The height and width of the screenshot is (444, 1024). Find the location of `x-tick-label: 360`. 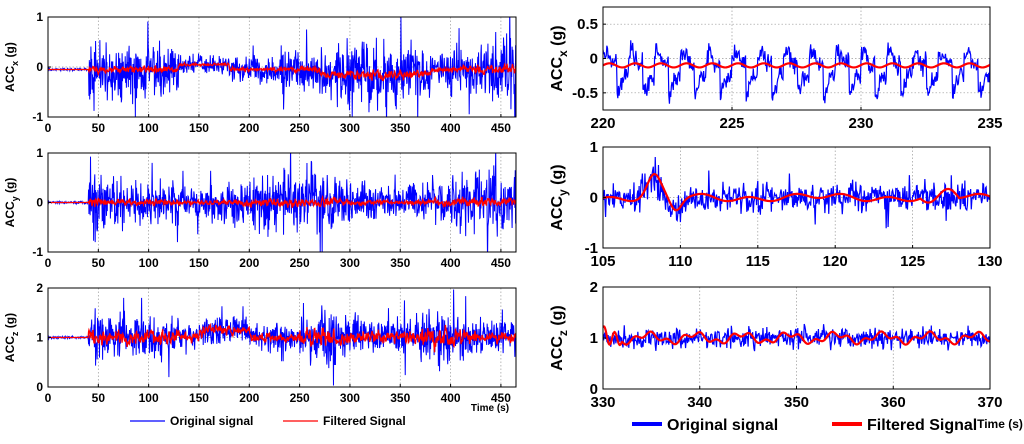

x-tick-label: 360 is located at coordinates (893, 402).